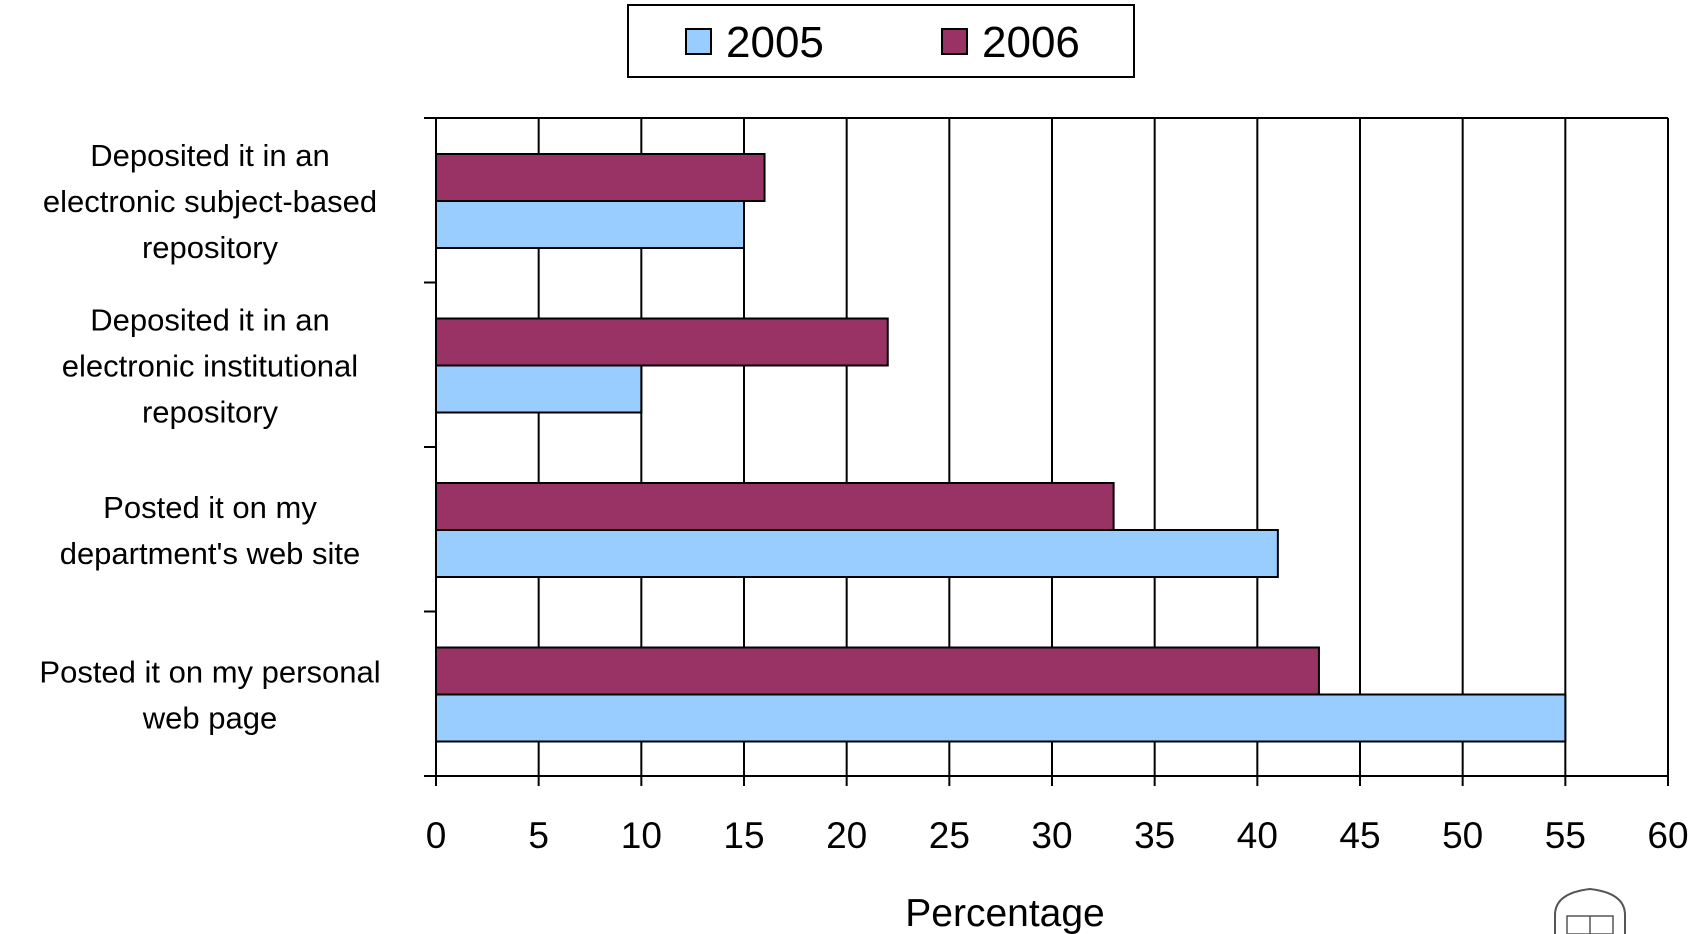  Describe the element at coordinates (210, 507) in the screenshot. I see `category-label-line: Posted it on my` at that location.